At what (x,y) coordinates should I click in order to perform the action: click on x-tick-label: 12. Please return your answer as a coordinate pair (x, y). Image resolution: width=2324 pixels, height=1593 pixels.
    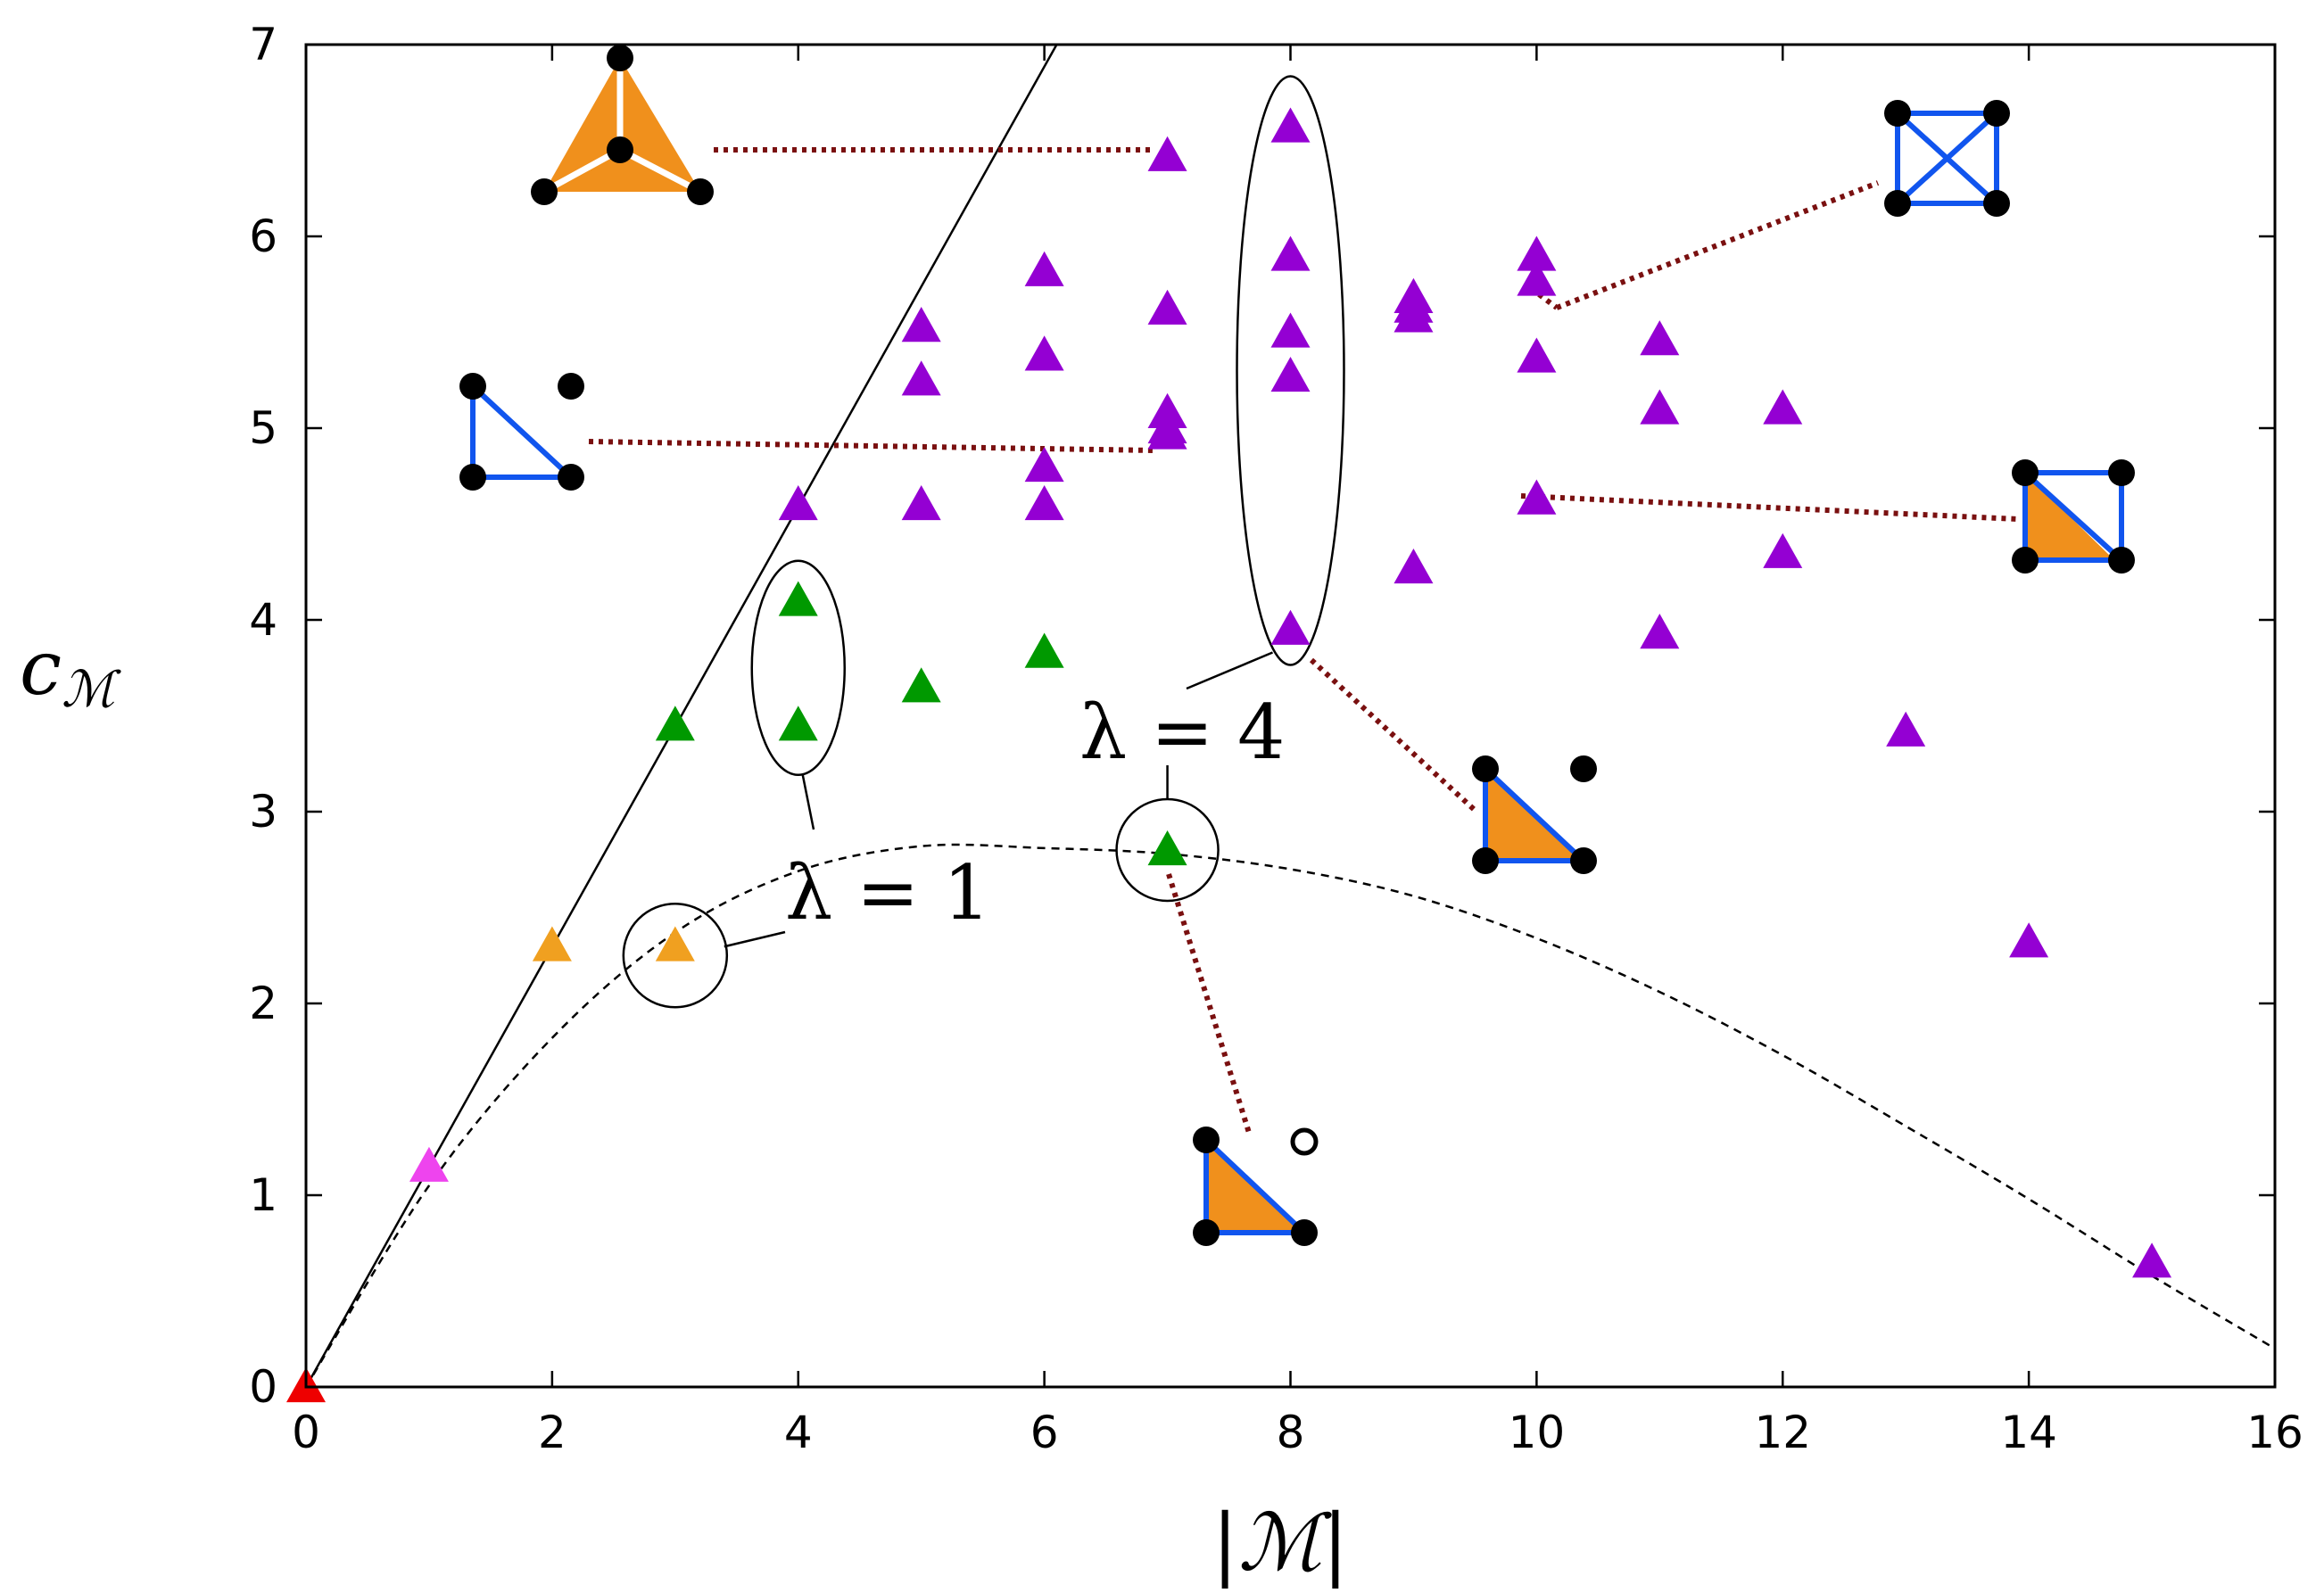
    Looking at the image, I should click on (1783, 1432).